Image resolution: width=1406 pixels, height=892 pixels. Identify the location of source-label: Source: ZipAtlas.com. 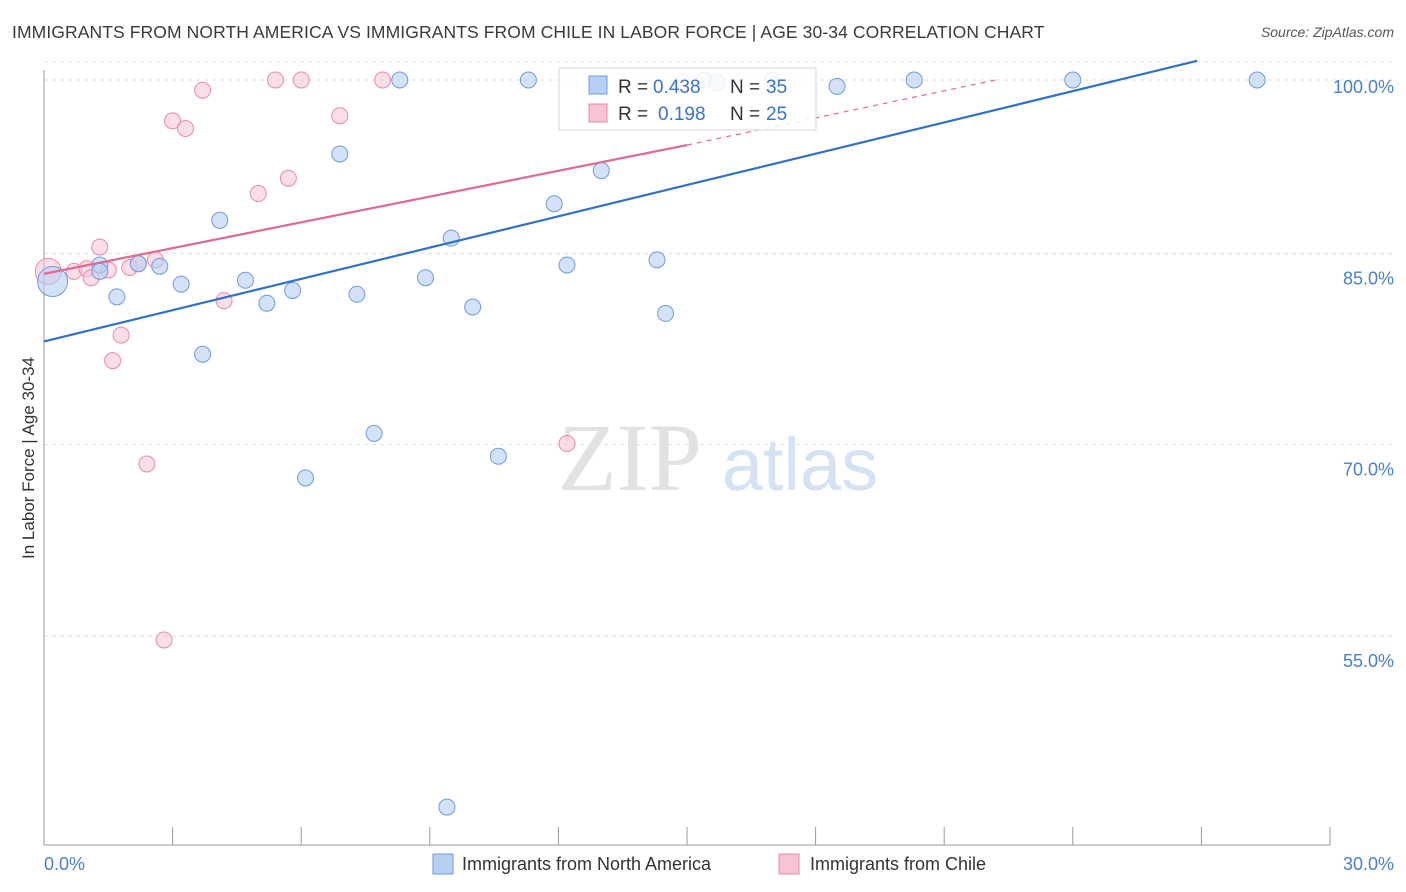
(1327, 32).